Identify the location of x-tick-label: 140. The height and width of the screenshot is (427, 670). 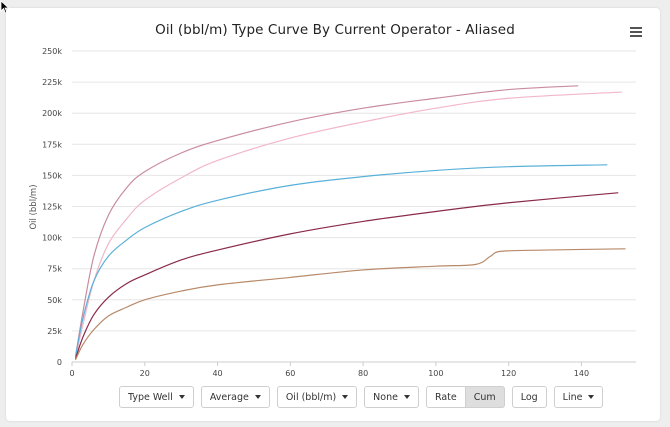
(581, 373).